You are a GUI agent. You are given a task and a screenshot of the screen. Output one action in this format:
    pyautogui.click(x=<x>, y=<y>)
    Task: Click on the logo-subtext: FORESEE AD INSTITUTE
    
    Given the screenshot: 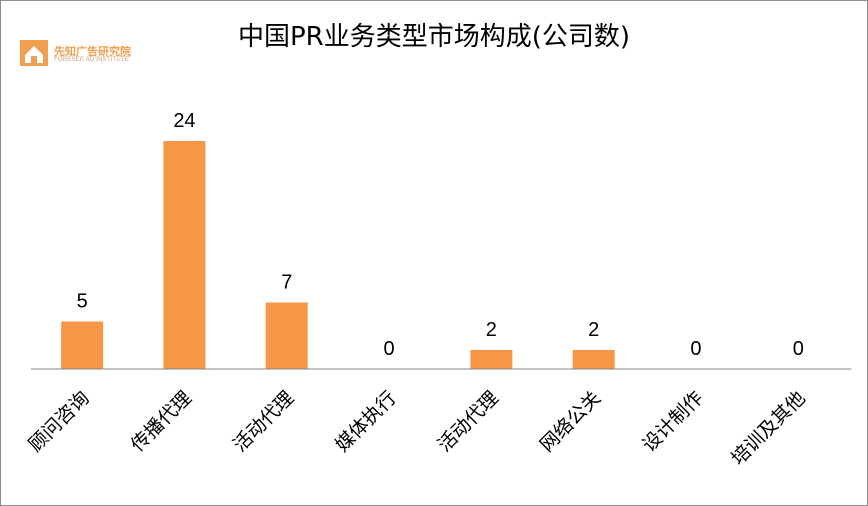 What is the action you would take?
    pyautogui.click(x=92, y=60)
    